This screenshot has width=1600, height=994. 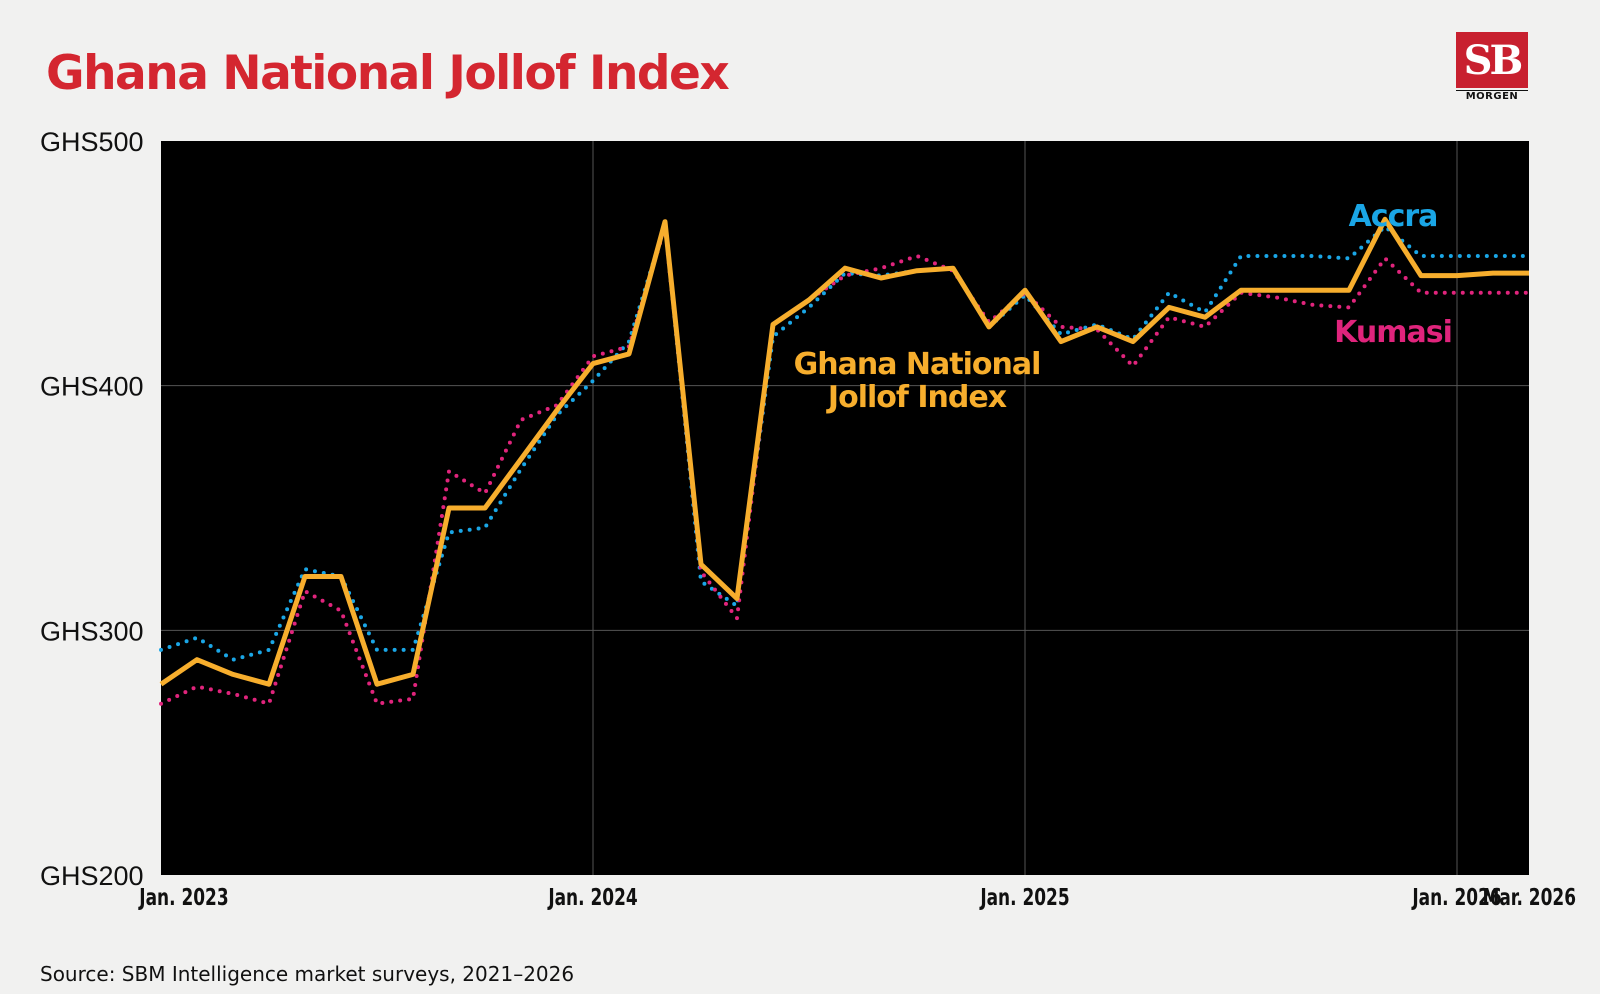 I want to click on y-tick-label: GHS500, so click(x=92, y=142).